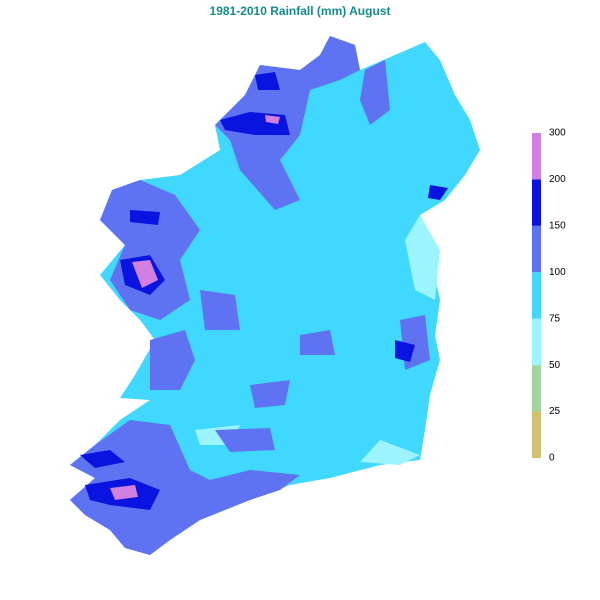 This screenshot has height=600, width=600. Describe the element at coordinates (549, 296) in the screenshot. I see `color-legend: 0 25 50 75 100 150 200 300` at that location.